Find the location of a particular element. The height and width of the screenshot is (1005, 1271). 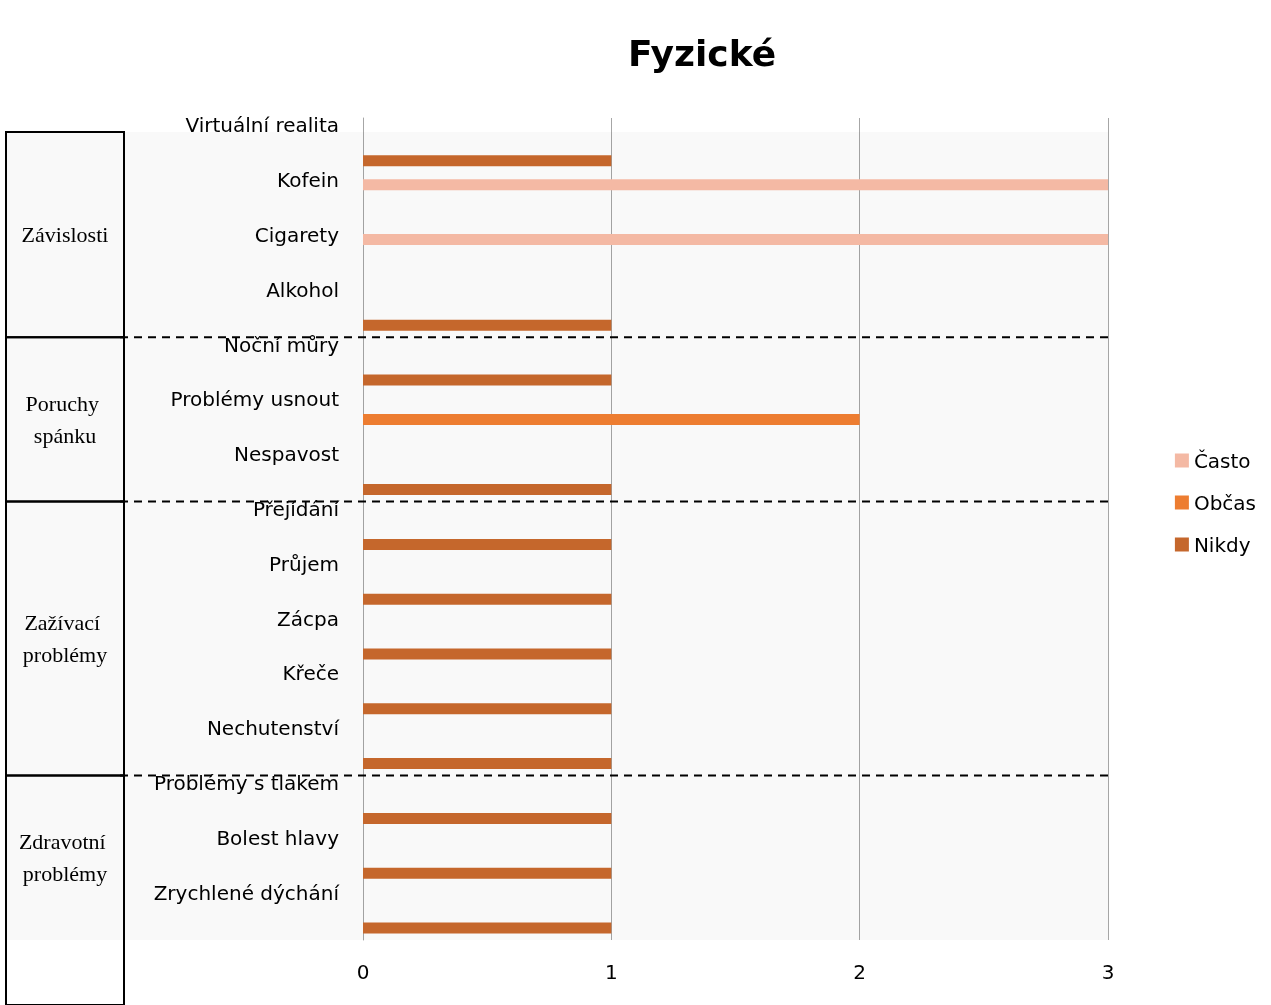

y-tick-label: Průjem is located at coordinates (304, 563).